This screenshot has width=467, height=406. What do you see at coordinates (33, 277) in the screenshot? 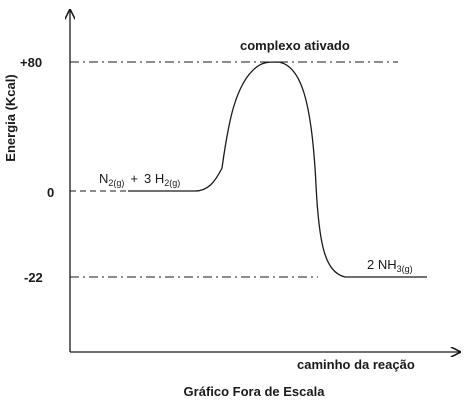
I see `tick-label-bottom: -22` at bounding box center [33, 277].